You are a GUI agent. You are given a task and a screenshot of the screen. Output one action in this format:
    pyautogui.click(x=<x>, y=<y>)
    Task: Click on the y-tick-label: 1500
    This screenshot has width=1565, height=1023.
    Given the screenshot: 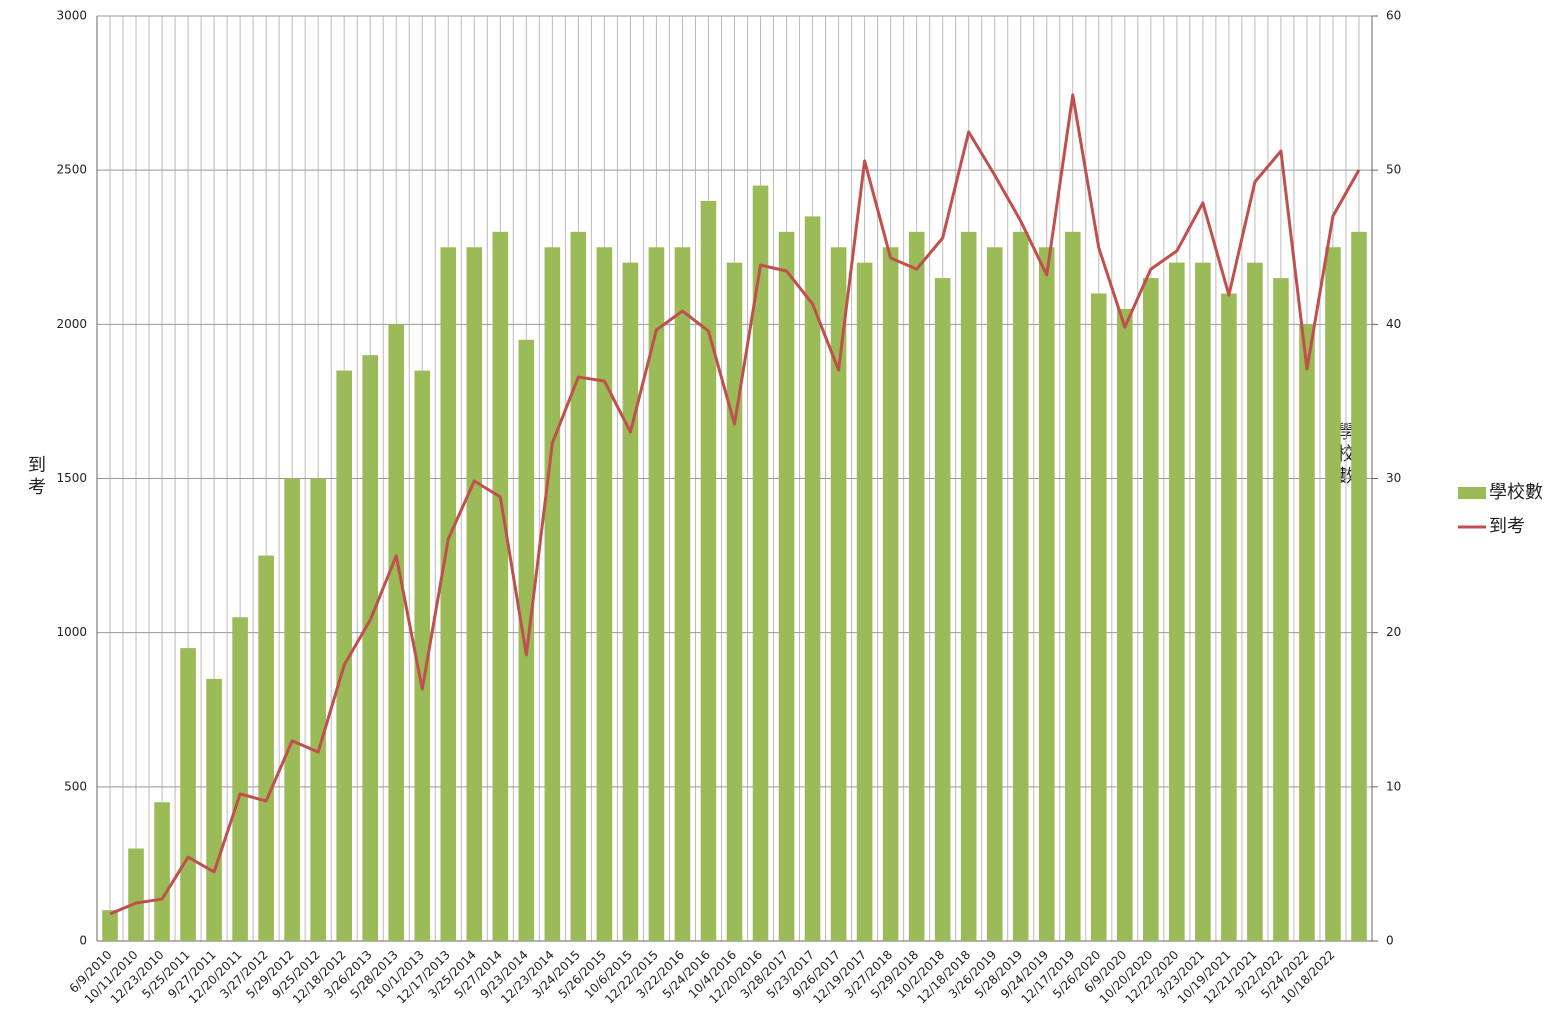 What is the action you would take?
    pyautogui.click(x=71, y=478)
    